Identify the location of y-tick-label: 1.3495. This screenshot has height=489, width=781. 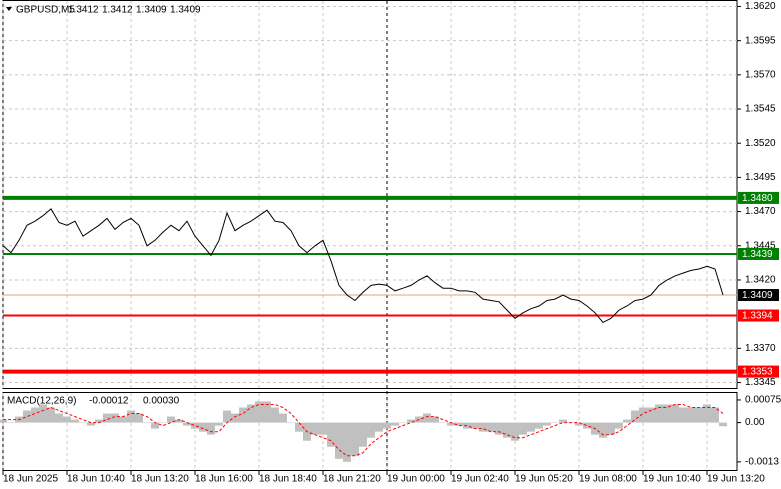
(760, 177).